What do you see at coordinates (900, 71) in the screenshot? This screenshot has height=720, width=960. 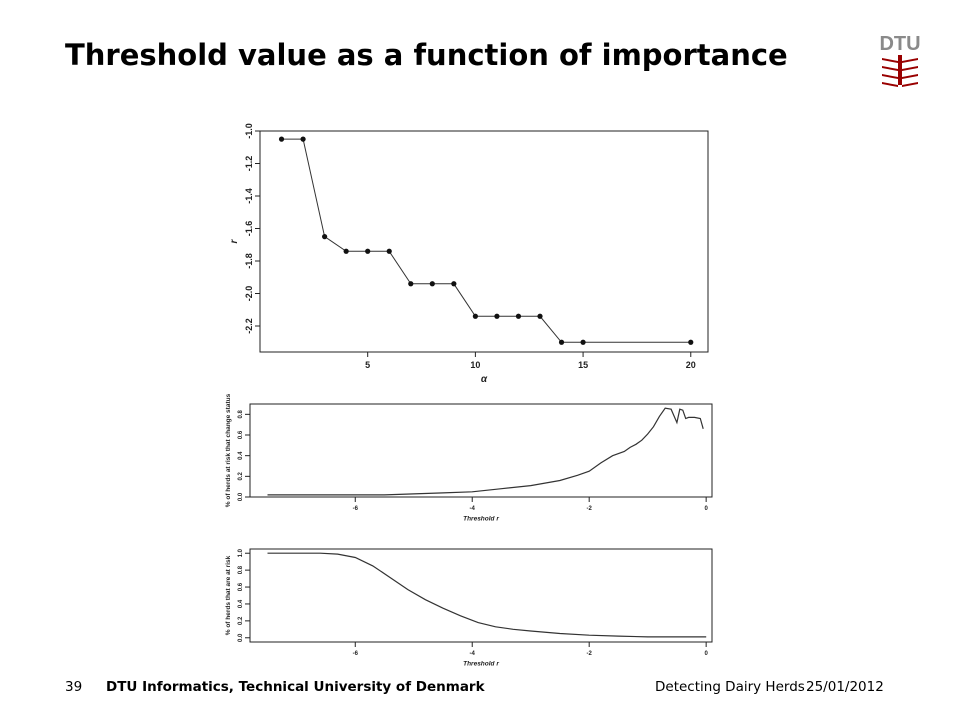 I see `dtu-logo-mark` at bounding box center [900, 71].